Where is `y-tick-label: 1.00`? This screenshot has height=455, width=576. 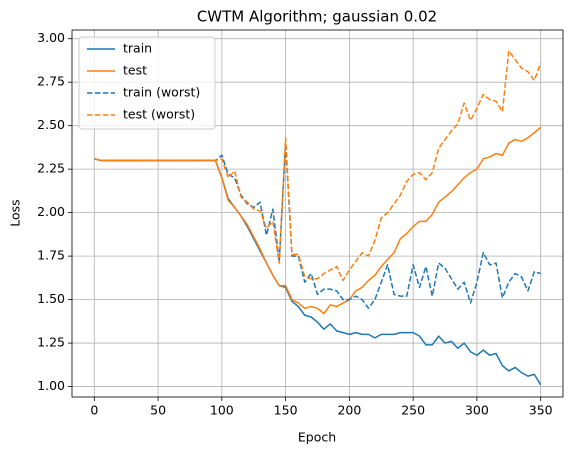 y-tick-label: 1.00 is located at coordinates (51, 385).